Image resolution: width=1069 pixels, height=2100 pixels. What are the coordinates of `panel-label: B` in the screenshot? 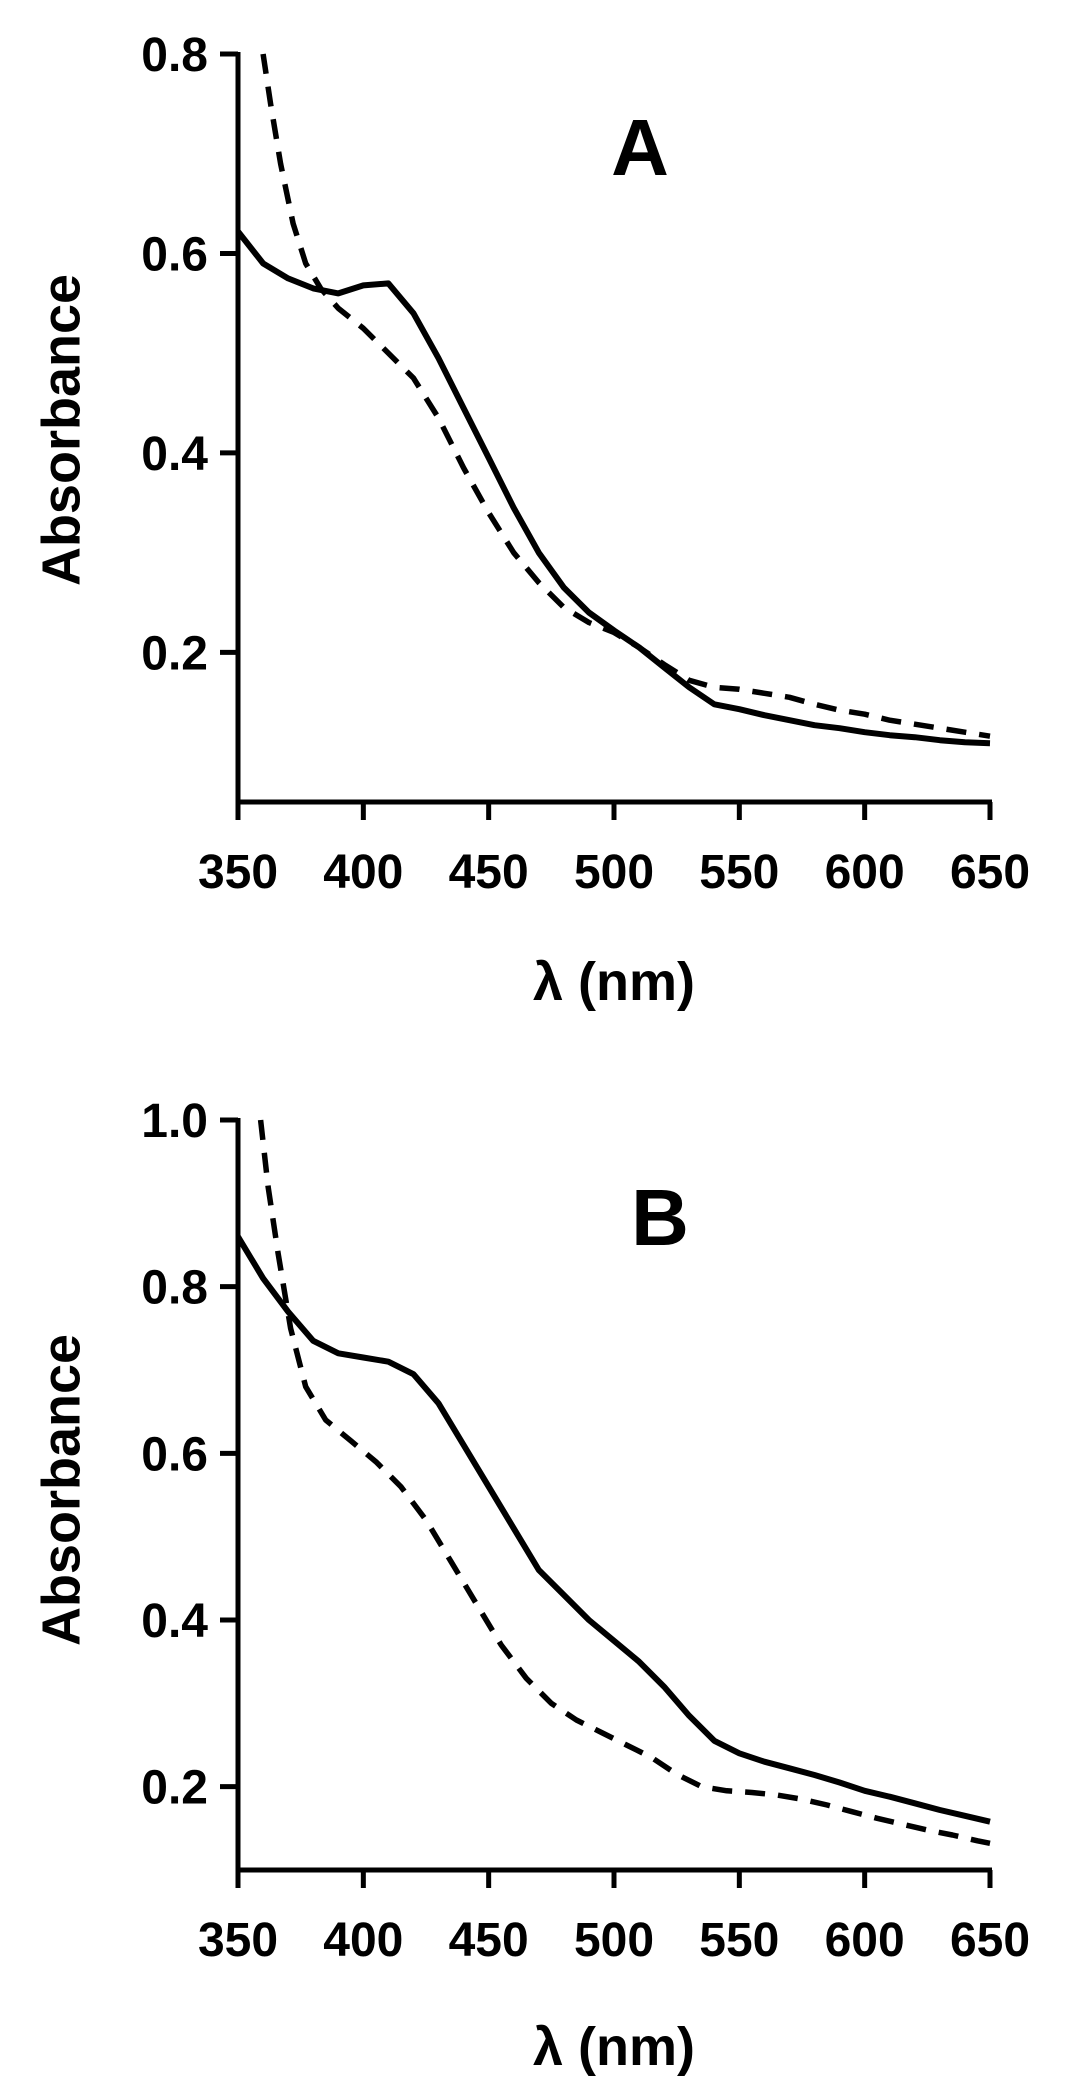 It's located at (660, 1217).